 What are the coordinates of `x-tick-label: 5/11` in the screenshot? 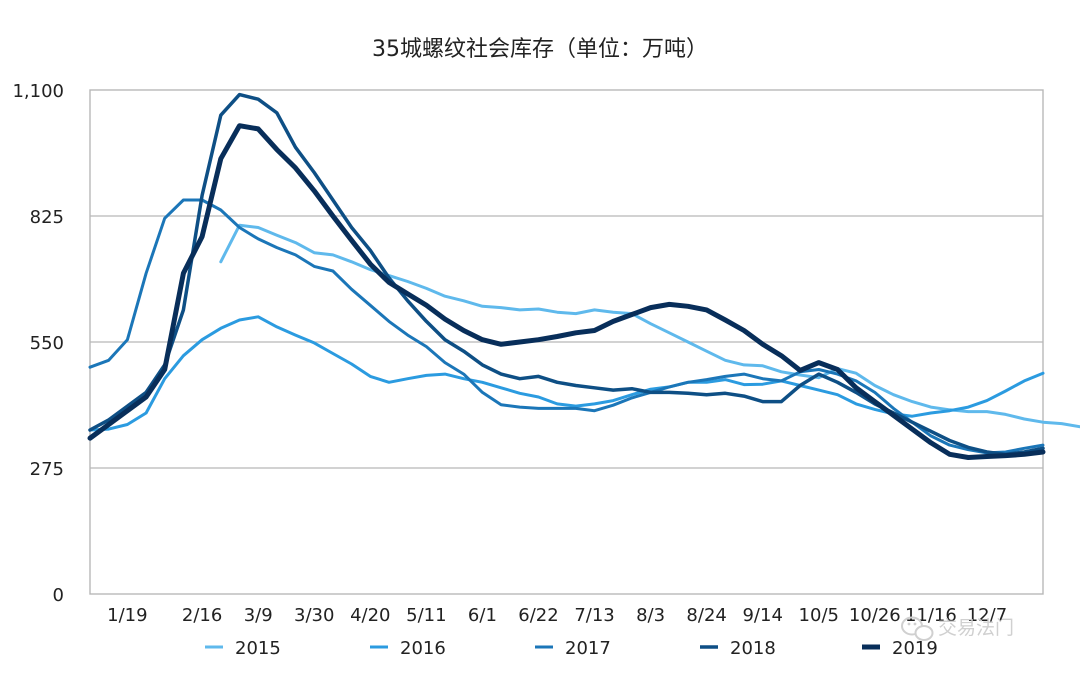 It's located at (426, 615).